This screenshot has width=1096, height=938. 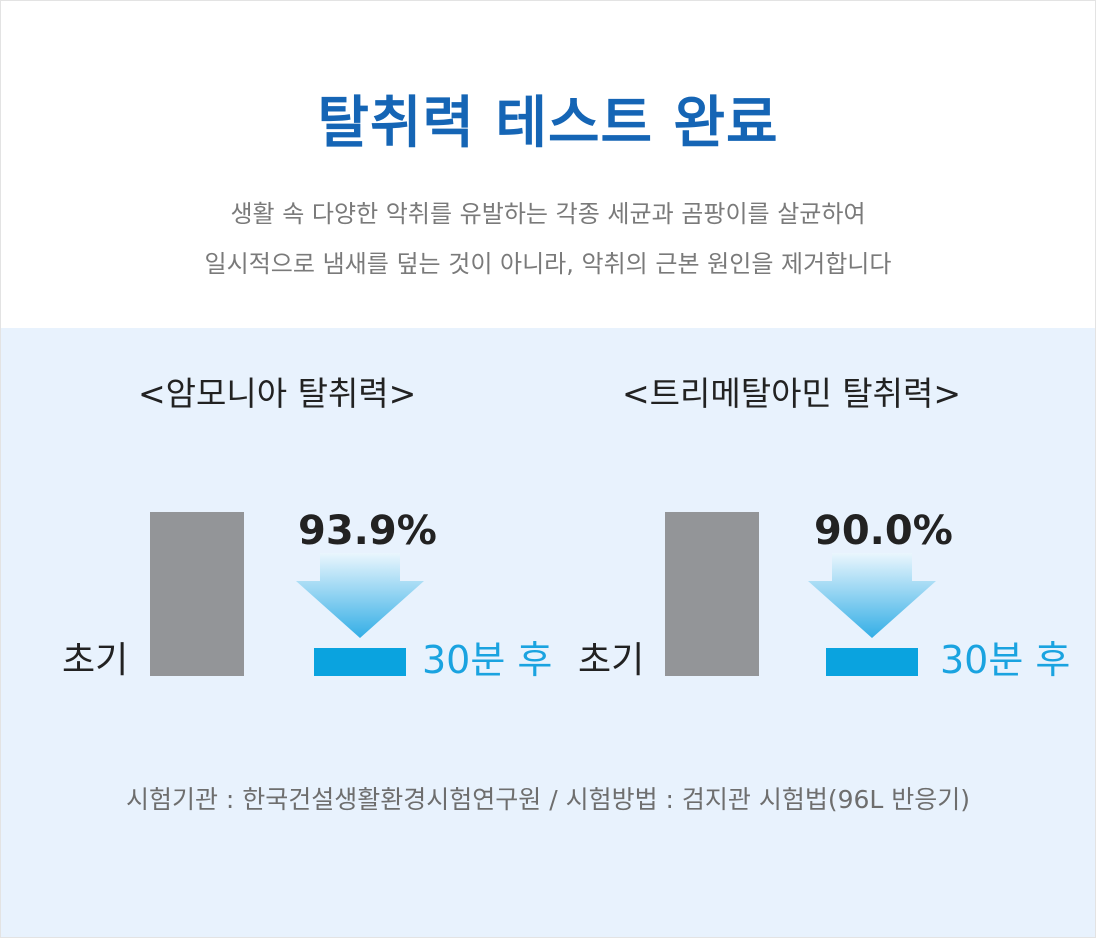 What do you see at coordinates (712, 594) in the screenshot?
I see `trimethylamine-initial-bar` at bounding box center [712, 594].